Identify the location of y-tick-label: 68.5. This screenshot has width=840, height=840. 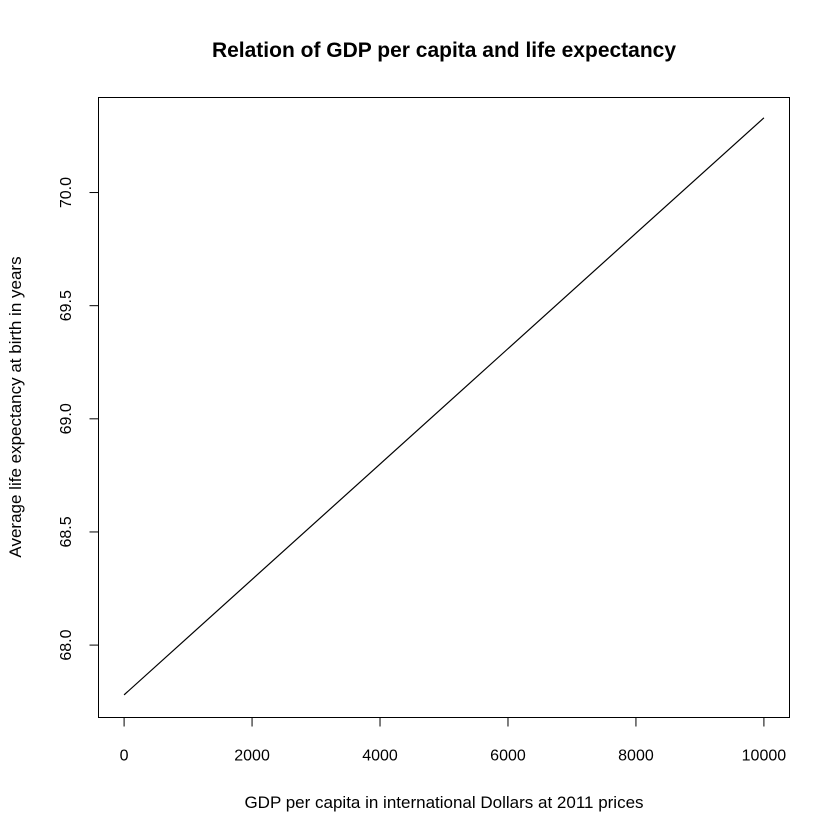
(66, 531).